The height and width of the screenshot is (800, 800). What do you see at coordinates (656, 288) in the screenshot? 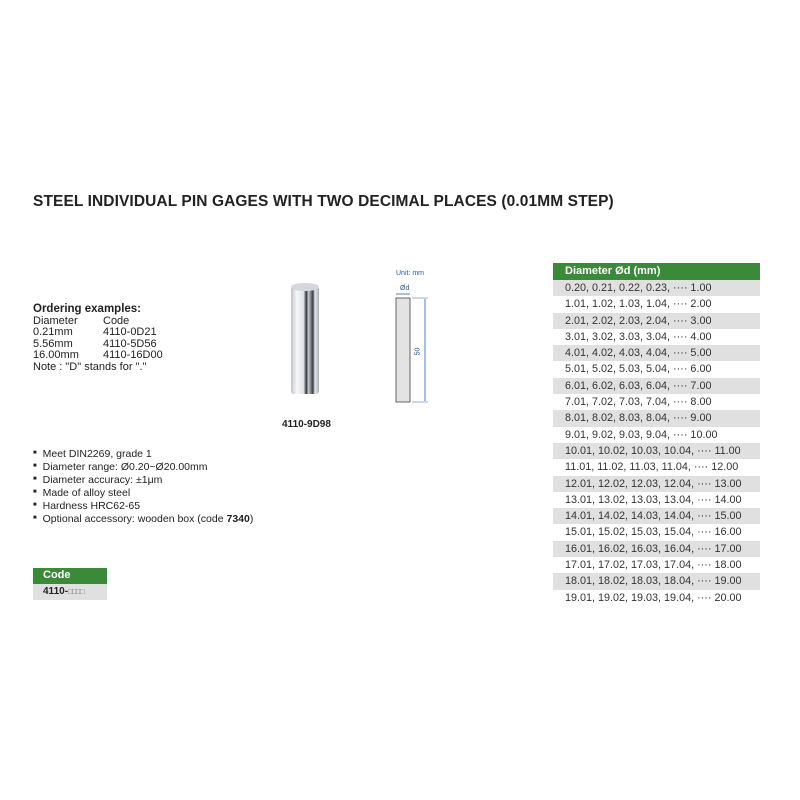
I see `diameter-table-row: 0.20, 0.21, 0.22, 0.23, ···· 1.00` at bounding box center [656, 288].